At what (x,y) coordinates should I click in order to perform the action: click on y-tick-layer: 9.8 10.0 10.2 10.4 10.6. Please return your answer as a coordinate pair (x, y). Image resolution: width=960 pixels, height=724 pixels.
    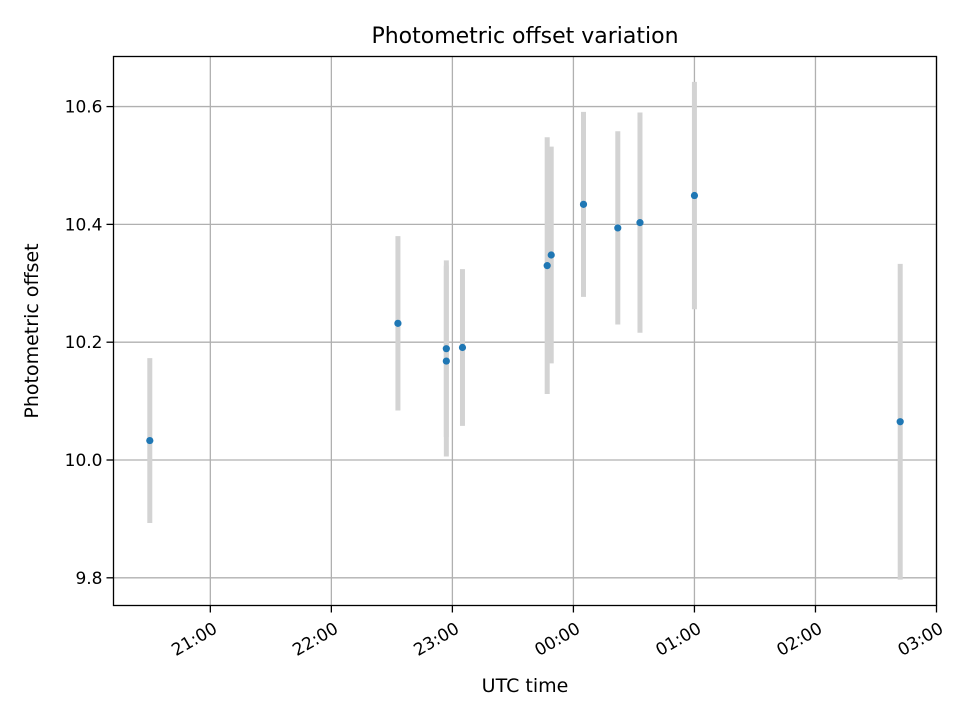
    Looking at the image, I should click on (89, 343).